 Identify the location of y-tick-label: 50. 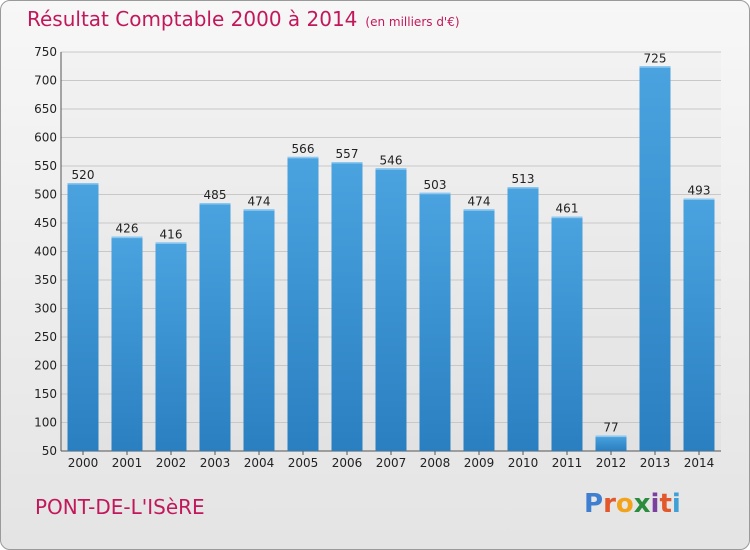
(49, 451).